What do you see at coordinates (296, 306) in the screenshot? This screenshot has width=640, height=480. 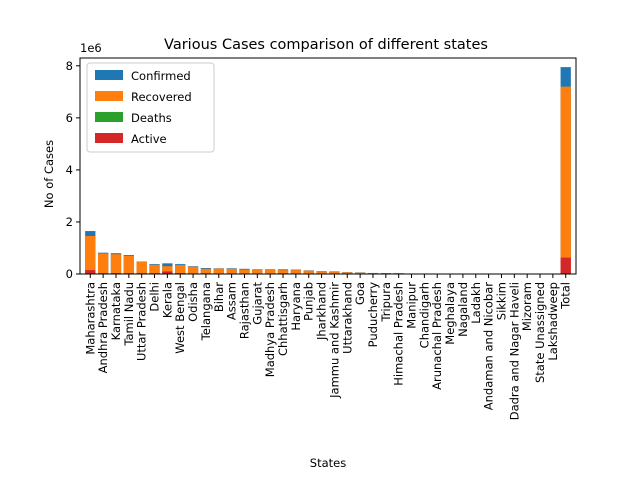 I see `x-tick-label: Haryana` at bounding box center [296, 306].